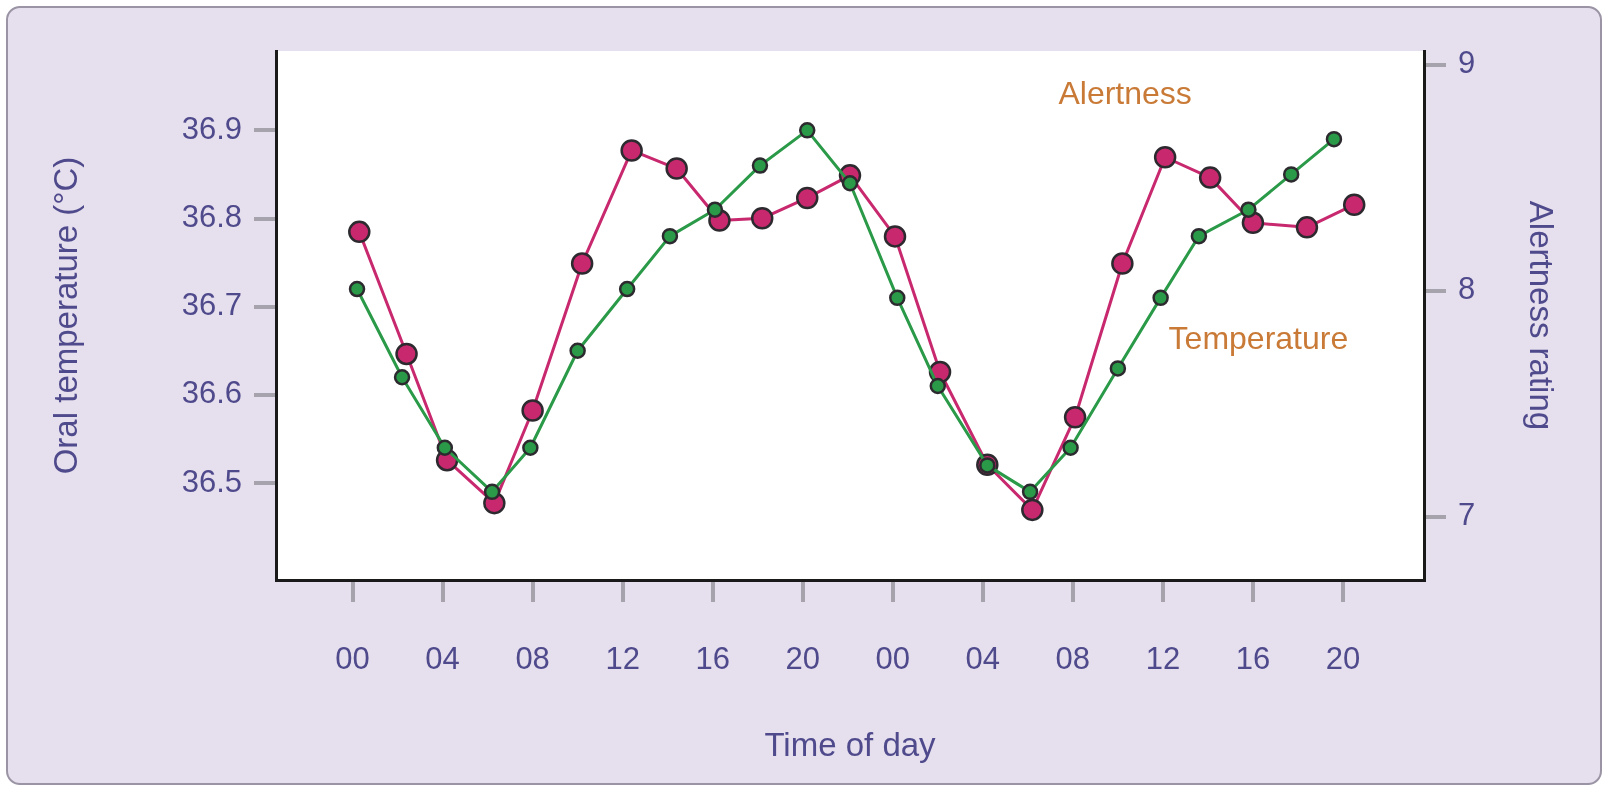 The height and width of the screenshot is (795, 1612). What do you see at coordinates (1467, 289) in the screenshot?
I see `y2-tick-label: 8` at bounding box center [1467, 289].